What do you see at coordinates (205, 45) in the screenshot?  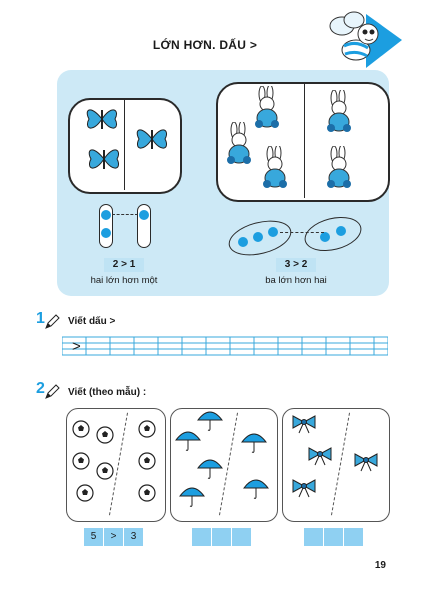 I see `page-title: LỚN HƠN. DẤU >` at bounding box center [205, 45].